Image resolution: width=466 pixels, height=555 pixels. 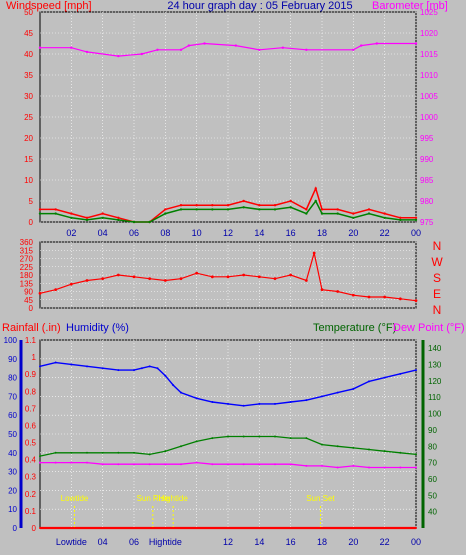 I want to click on rain-tick: 0.6, so click(x=31, y=425).